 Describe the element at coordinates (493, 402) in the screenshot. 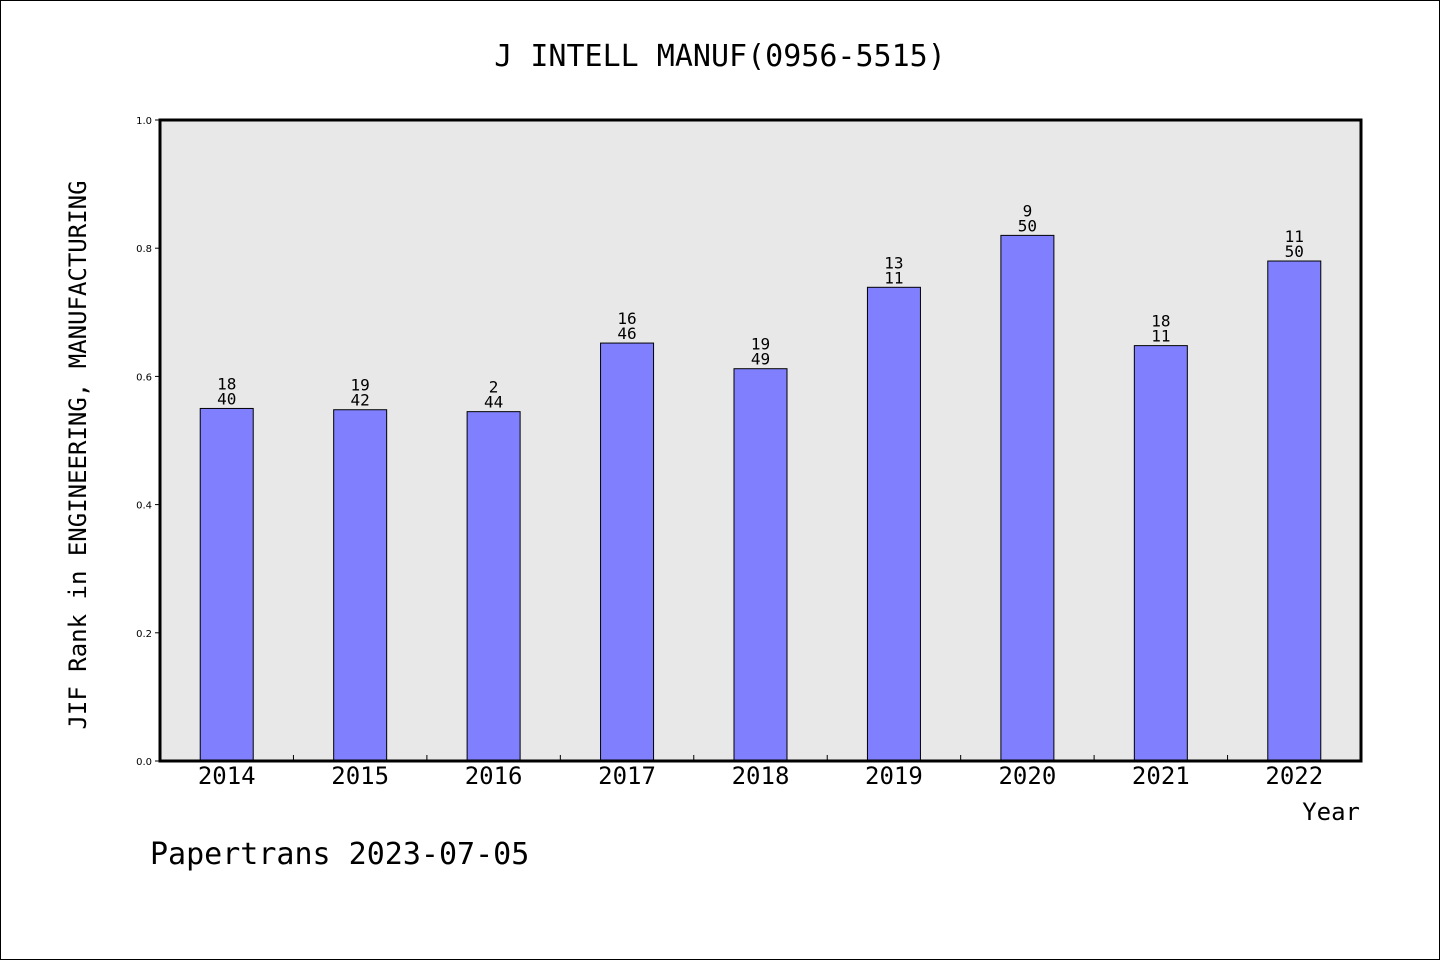

I see `bar-label-lower-2016: 44` at that location.